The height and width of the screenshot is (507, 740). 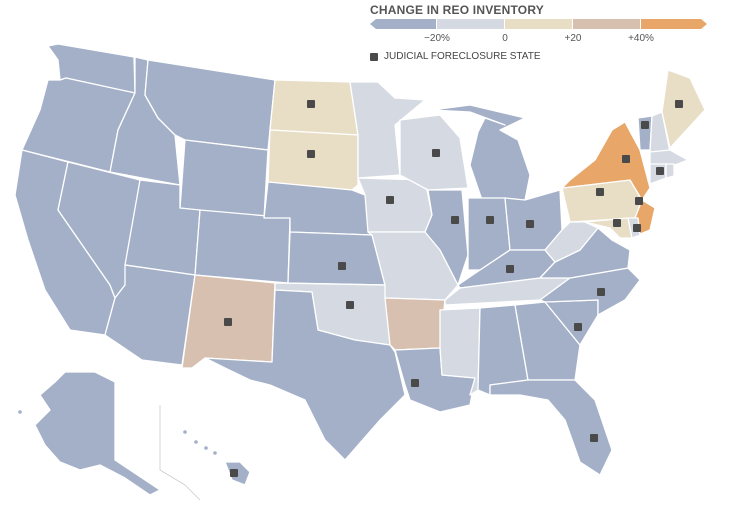 What do you see at coordinates (573, 38) in the screenshot?
I see `legend-tick-plus-20: +20` at bounding box center [573, 38].